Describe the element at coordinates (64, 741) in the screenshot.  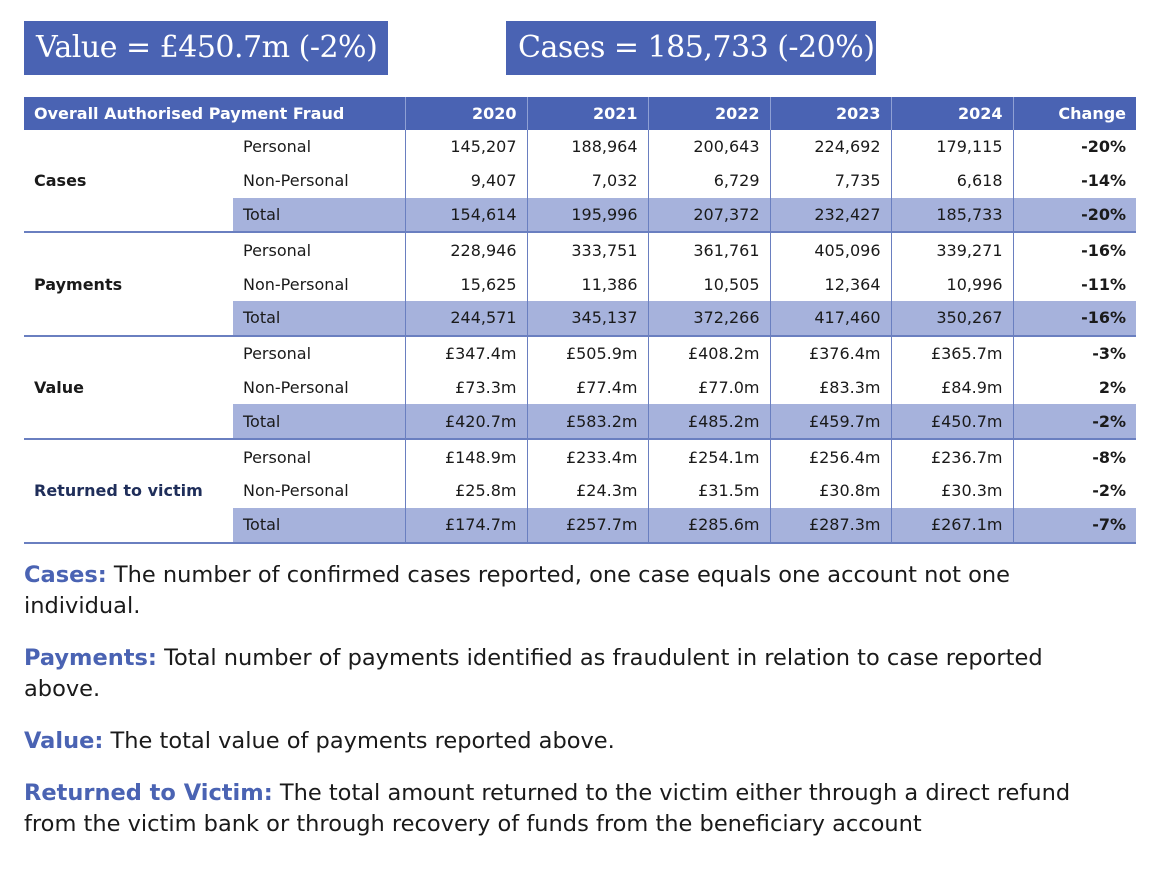
I see `note-label: Value:` at that location.